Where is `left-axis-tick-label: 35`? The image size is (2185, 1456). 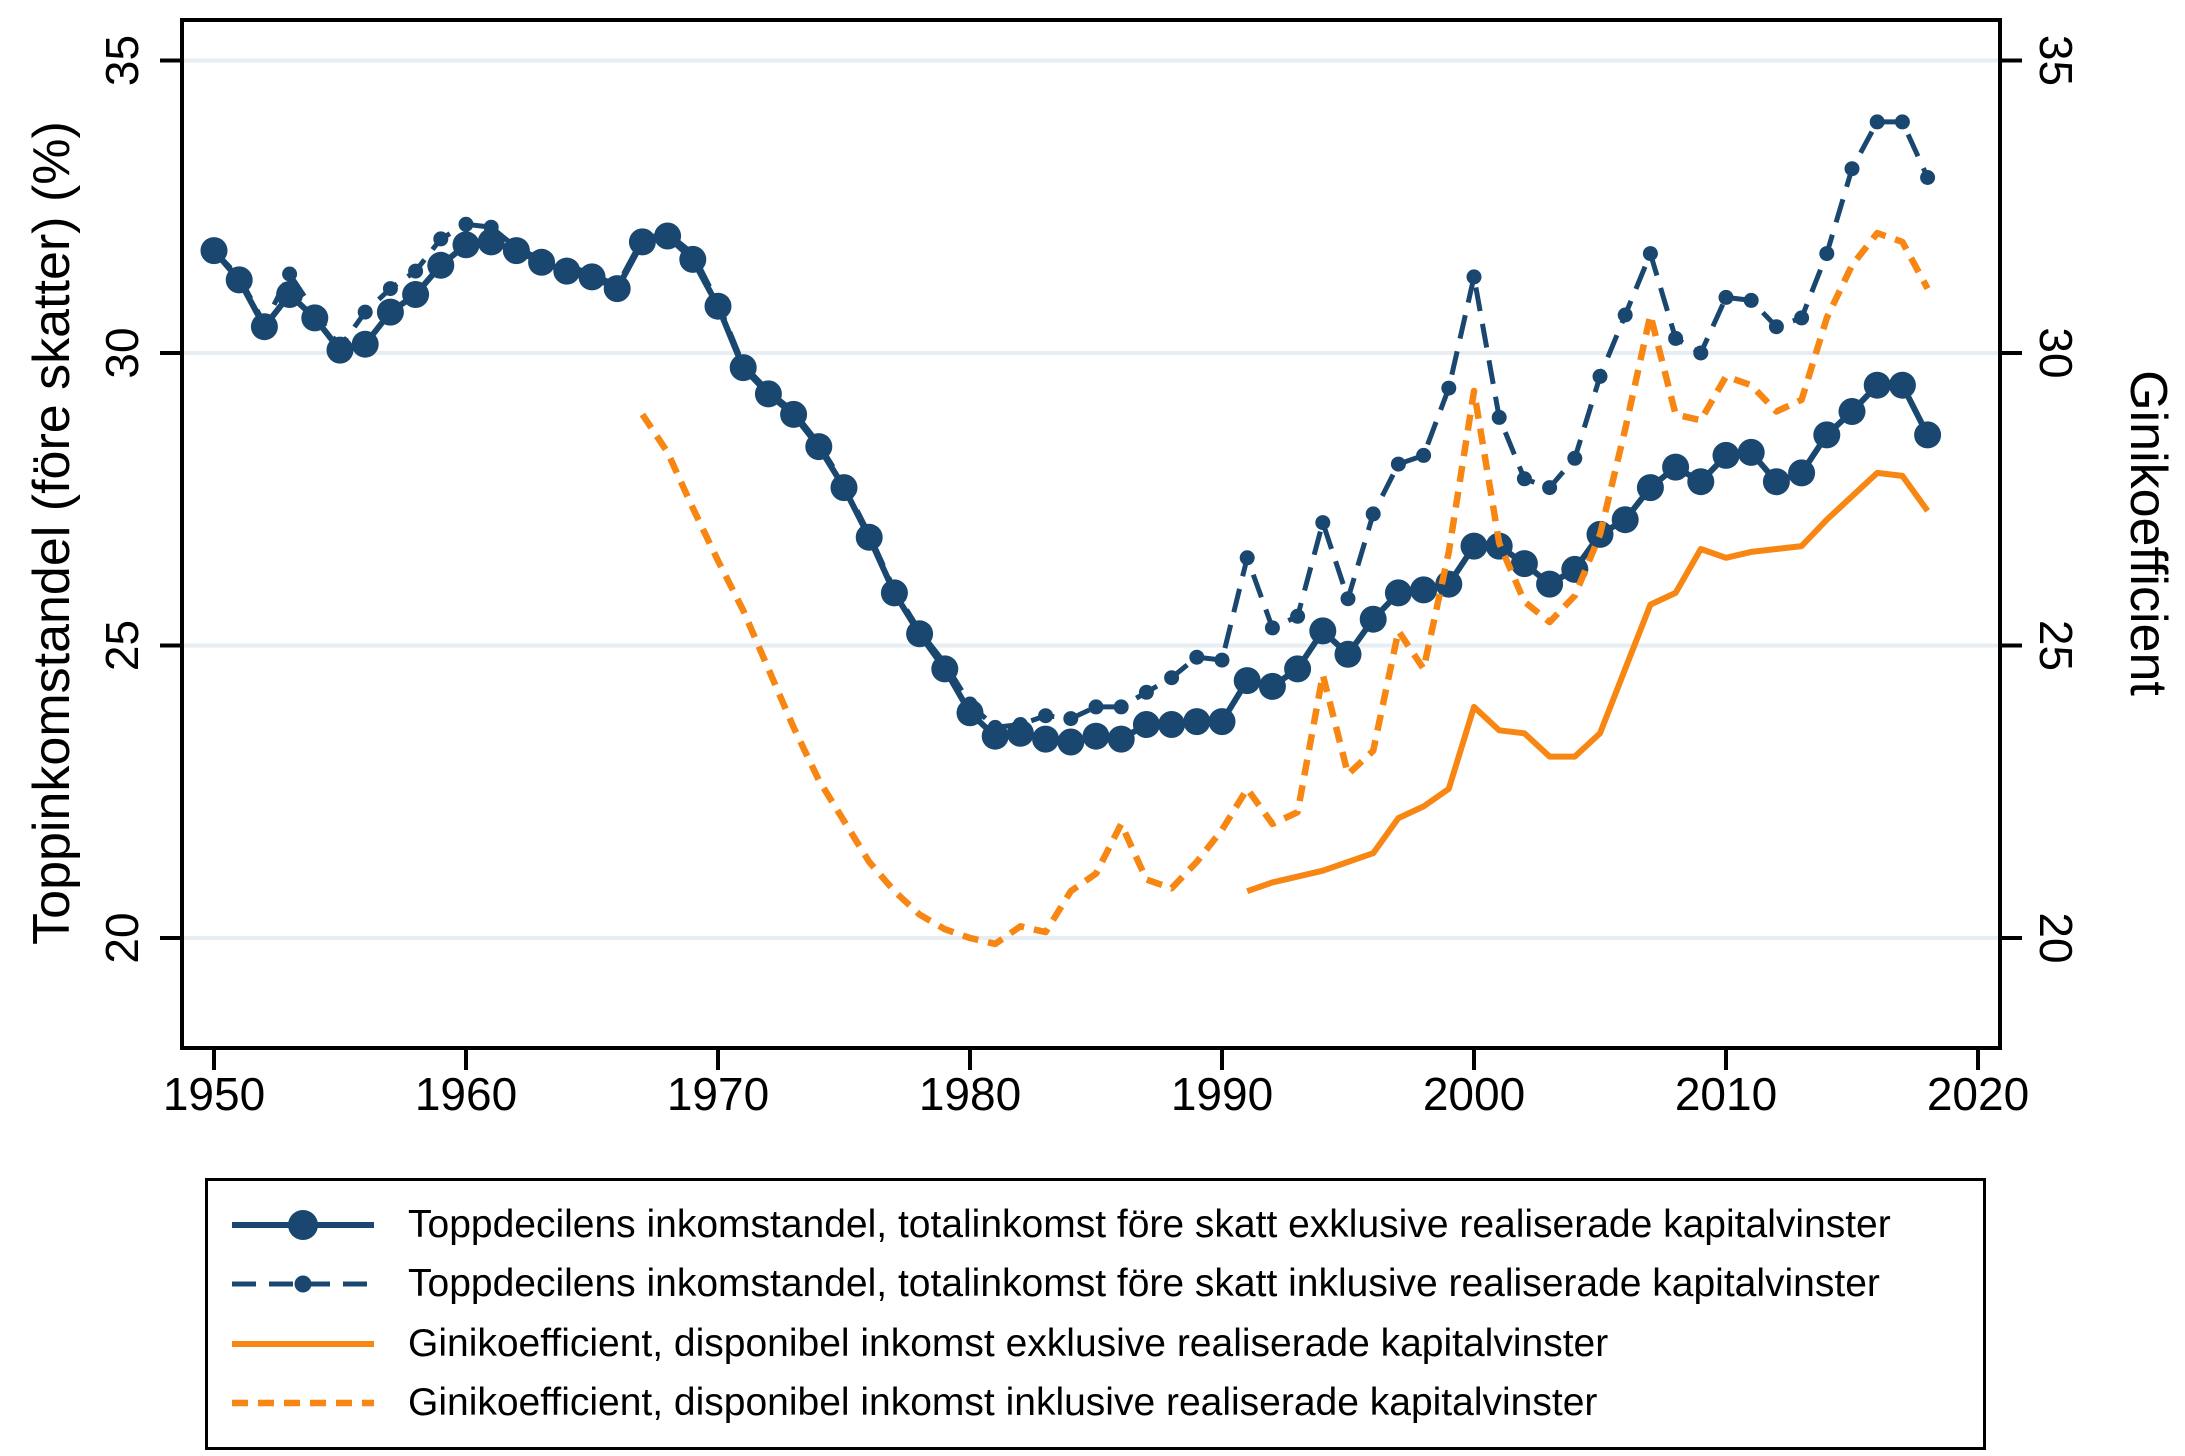 left-axis-tick-label: 35 is located at coordinates (122, 60).